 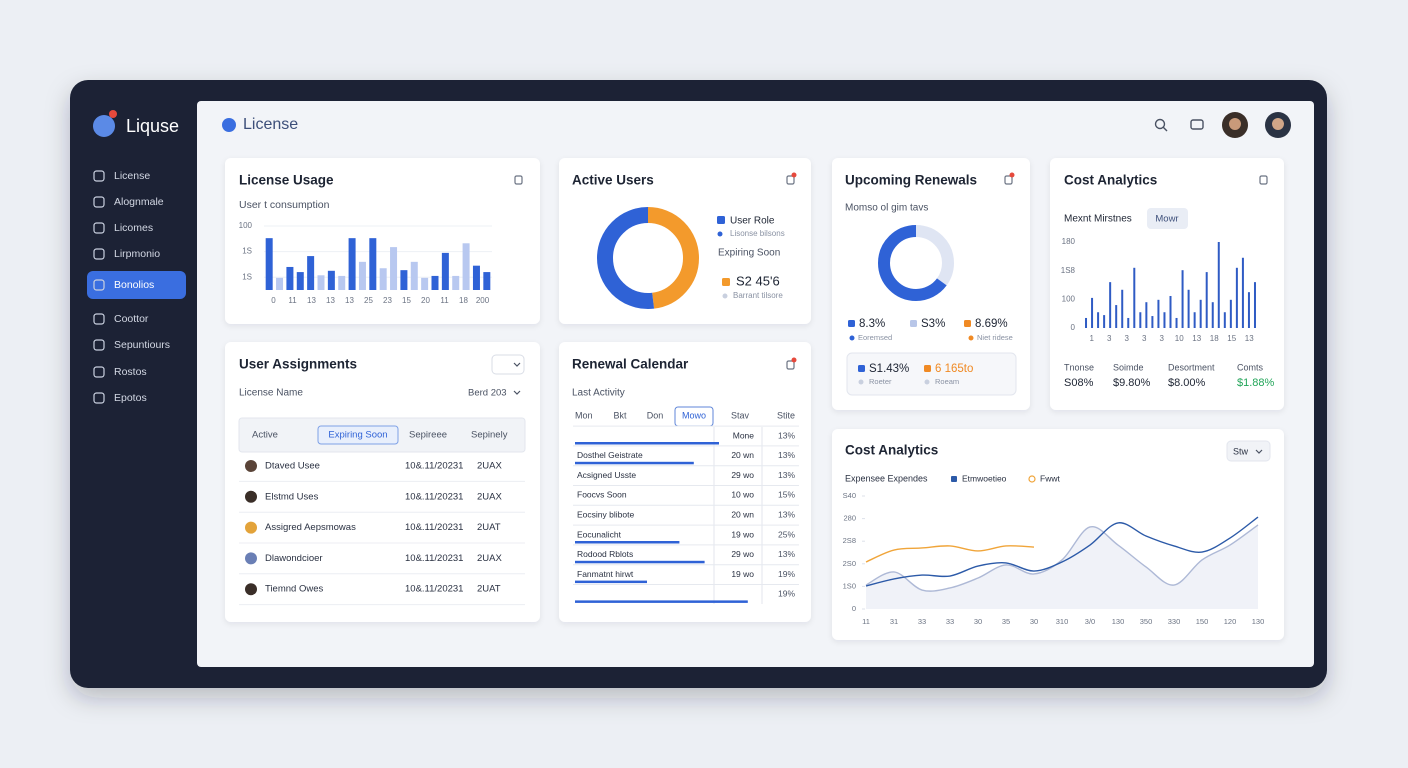 I want to click on x-tick-label: 15, so click(x=1231, y=338).